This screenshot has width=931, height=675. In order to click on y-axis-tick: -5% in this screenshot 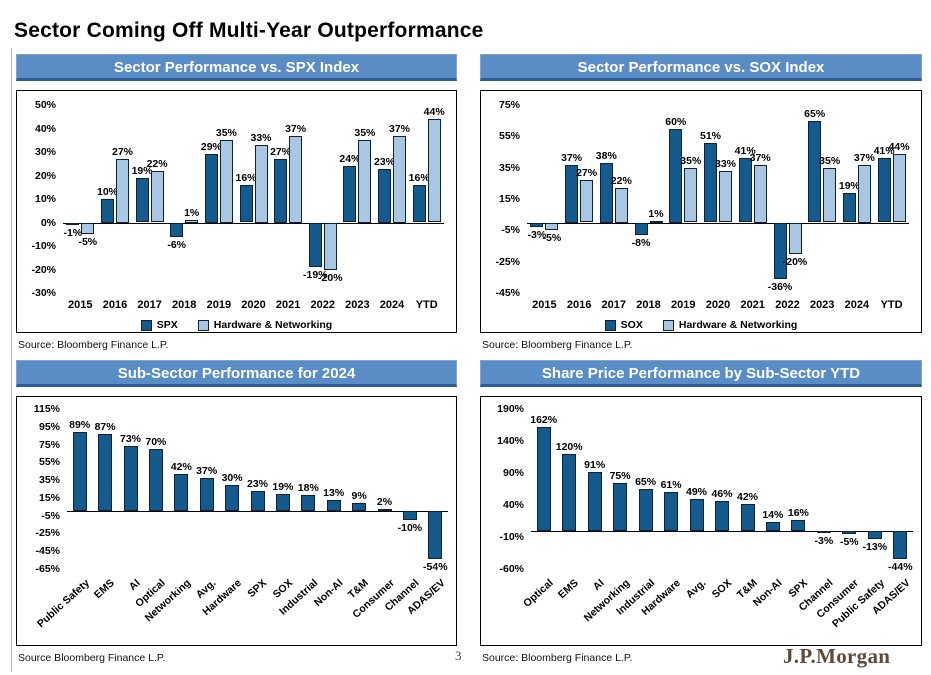, I will do `click(50, 515)`.